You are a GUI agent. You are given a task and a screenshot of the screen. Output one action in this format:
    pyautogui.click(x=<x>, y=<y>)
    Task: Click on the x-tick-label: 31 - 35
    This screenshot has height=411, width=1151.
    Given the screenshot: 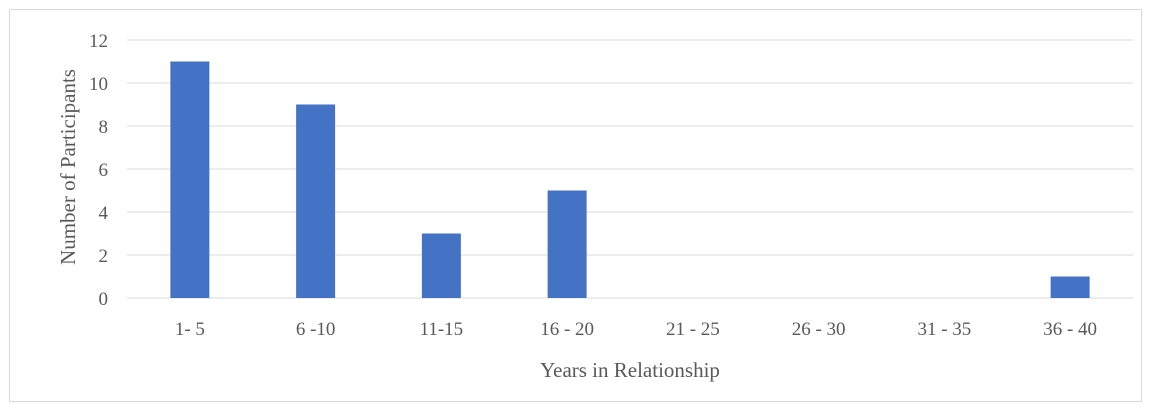 What is the action you would take?
    pyautogui.click(x=944, y=329)
    